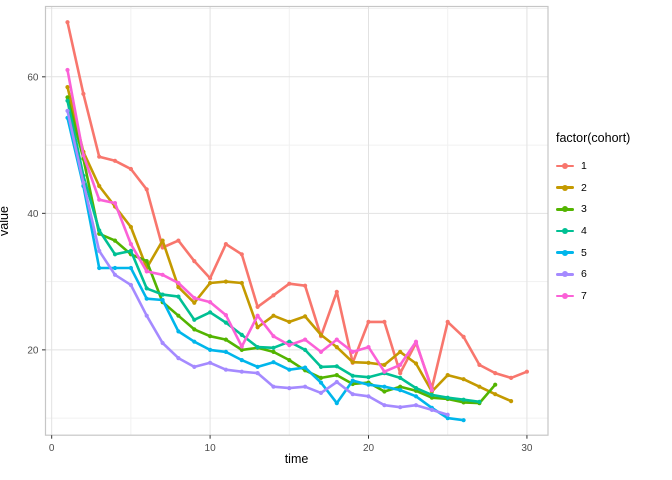 This screenshot has width=672, height=480. I want to click on legend-title: factor(cohort), so click(593, 138).